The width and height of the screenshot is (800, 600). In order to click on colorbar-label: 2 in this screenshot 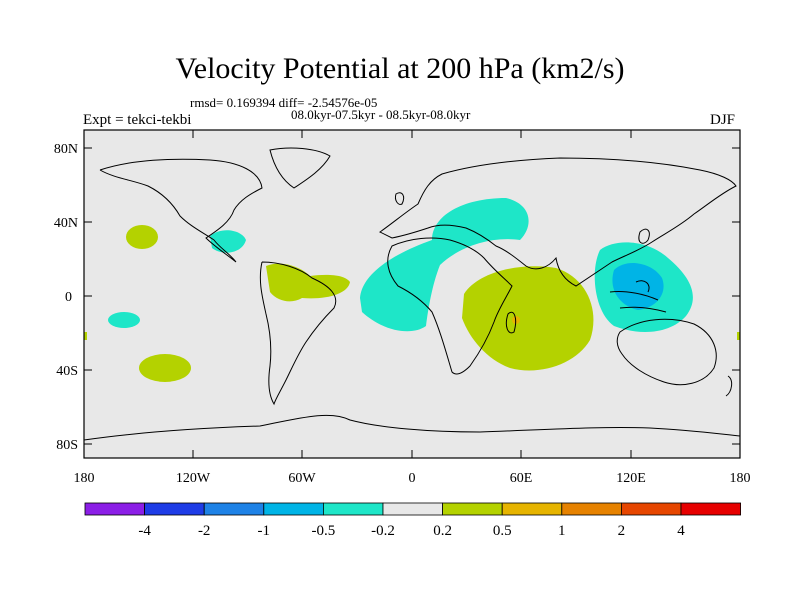, I will do `click(622, 531)`.